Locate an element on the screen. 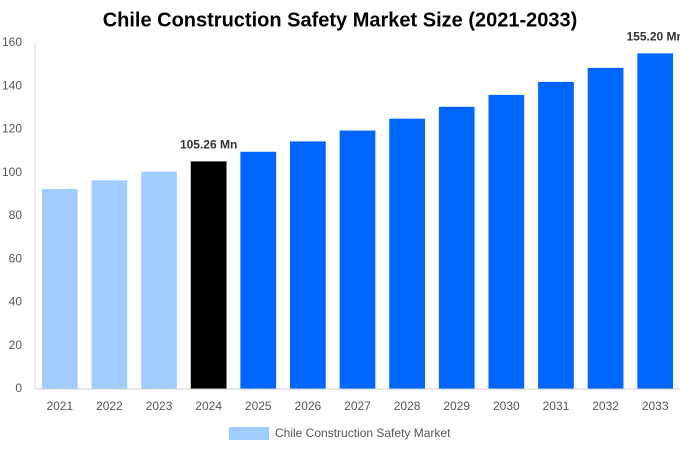 The width and height of the screenshot is (680, 450). x-tick-label: 2029 is located at coordinates (456, 406).